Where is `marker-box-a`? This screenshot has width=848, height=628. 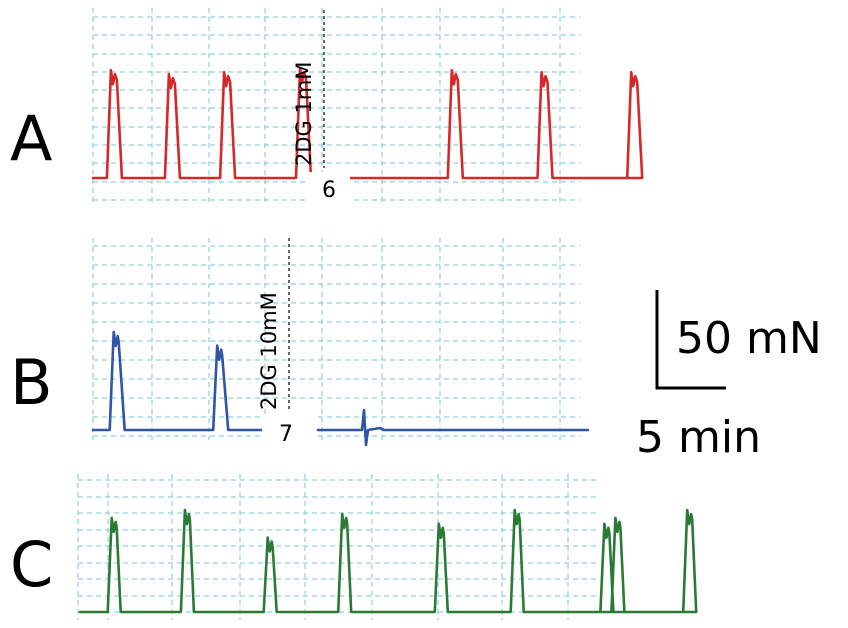 marker-box-a is located at coordinates (328, 188).